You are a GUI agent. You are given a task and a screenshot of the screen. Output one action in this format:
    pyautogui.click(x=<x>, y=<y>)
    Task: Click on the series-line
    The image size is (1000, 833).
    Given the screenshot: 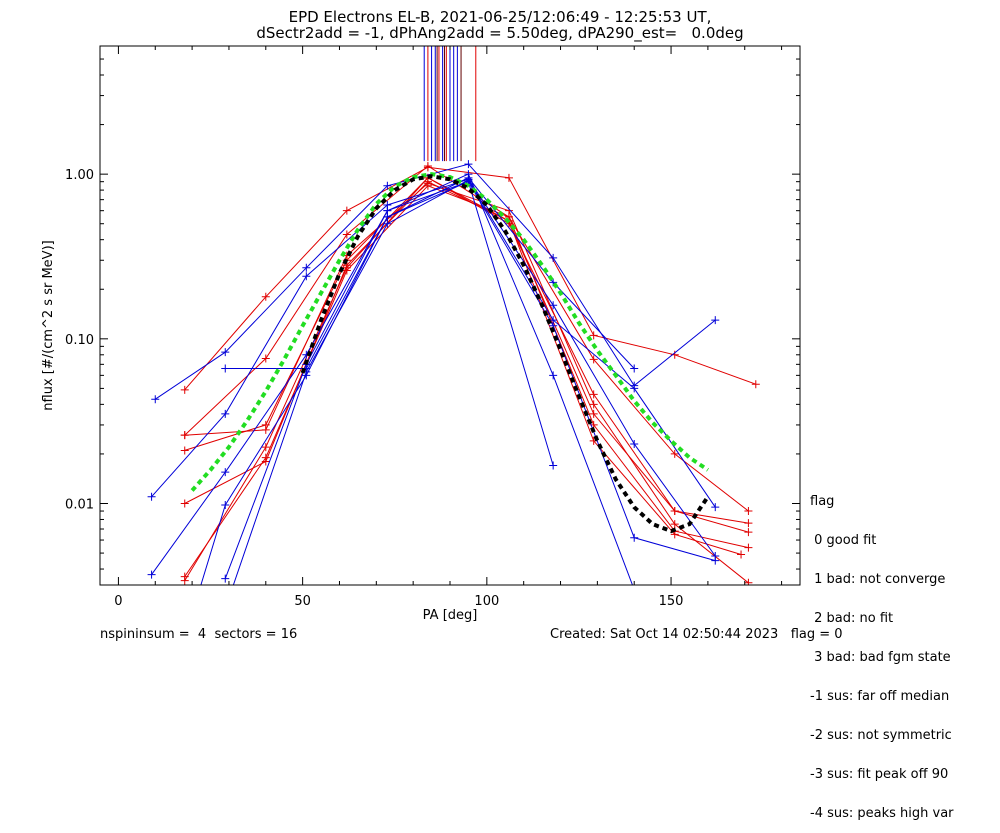 What is the action you would take?
    pyautogui.click(x=430, y=273)
    